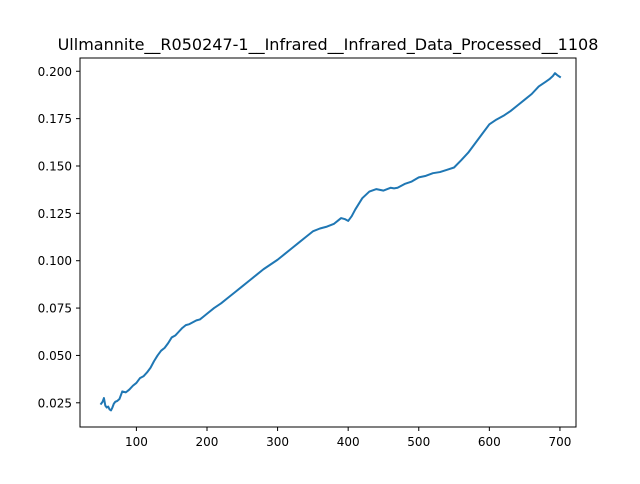  What do you see at coordinates (55, 403) in the screenshot?
I see `y-tick-label: 0.025` at bounding box center [55, 403].